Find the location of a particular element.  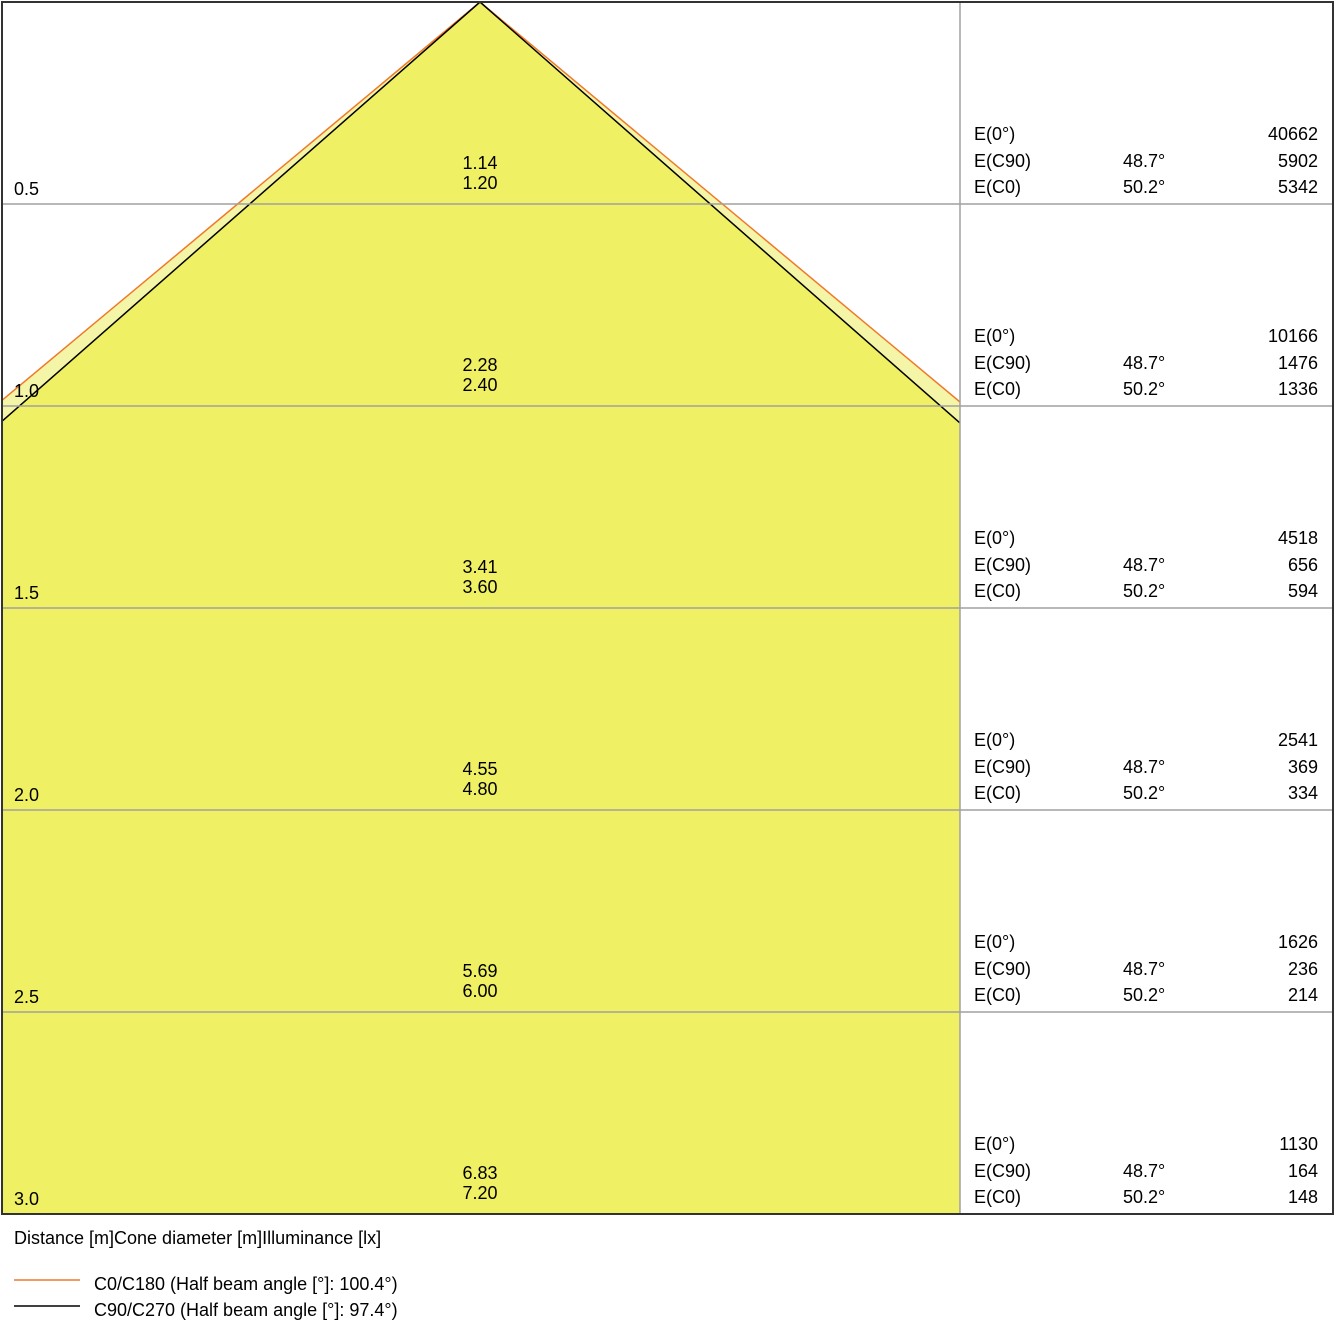

distance-label: 3.0 is located at coordinates (26, 1199).